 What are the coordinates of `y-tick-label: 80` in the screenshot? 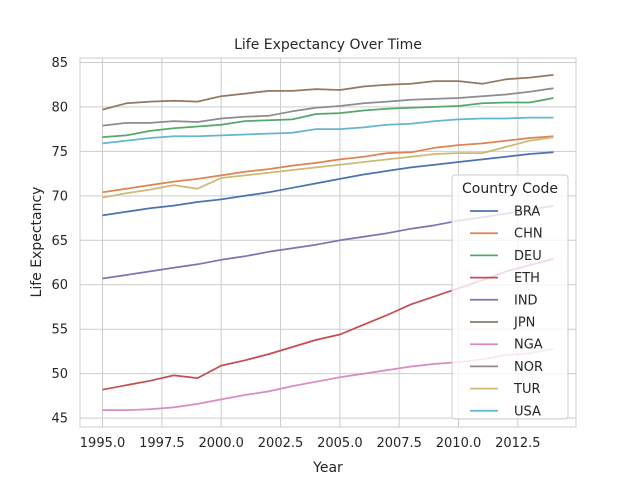 It's located at (59, 107).